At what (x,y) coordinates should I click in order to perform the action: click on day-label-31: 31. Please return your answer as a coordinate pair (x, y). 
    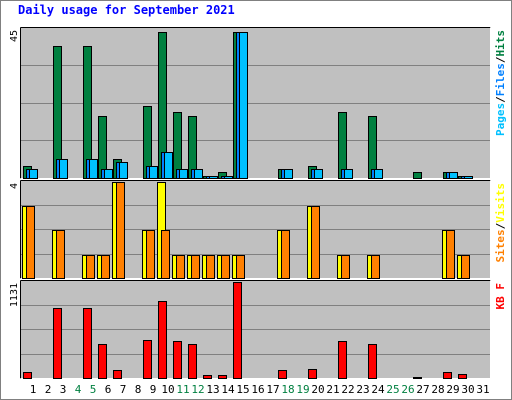
    Looking at the image, I should click on (482, 389).